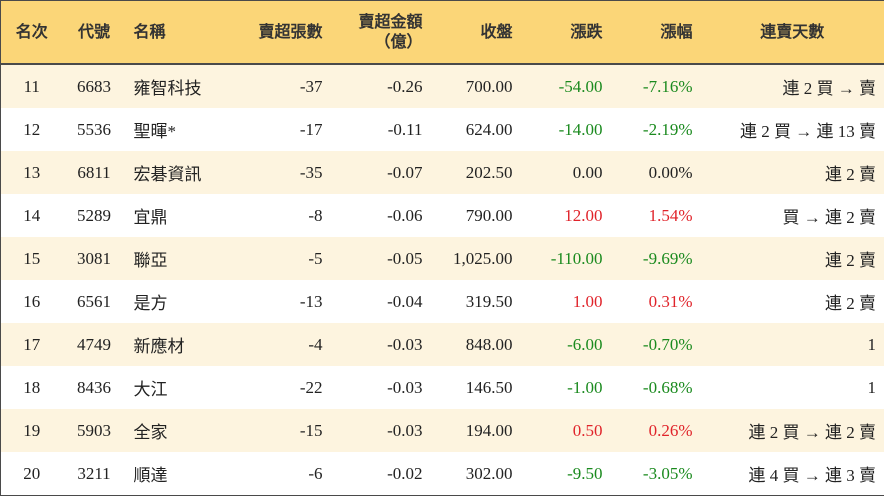 This screenshot has width=884, height=496. I want to click on table-cell: 順達, so click(150, 475).